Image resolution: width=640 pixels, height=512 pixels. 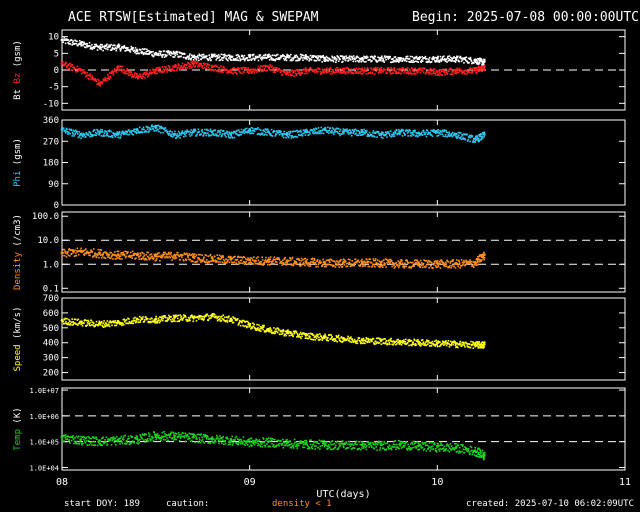 What do you see at coordinates (116, 441) in the screenshot?
I see `temp-sample-point` at bounding box center [116, 441].